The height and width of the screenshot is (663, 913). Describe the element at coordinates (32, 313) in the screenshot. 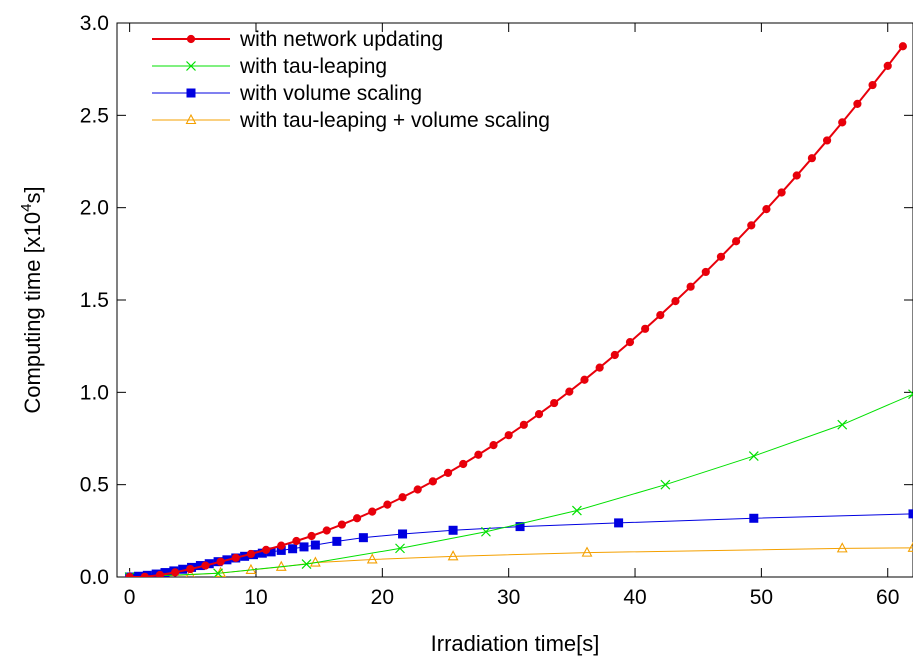

I see `y-axis-title-main: Computing time [x10` at that location.